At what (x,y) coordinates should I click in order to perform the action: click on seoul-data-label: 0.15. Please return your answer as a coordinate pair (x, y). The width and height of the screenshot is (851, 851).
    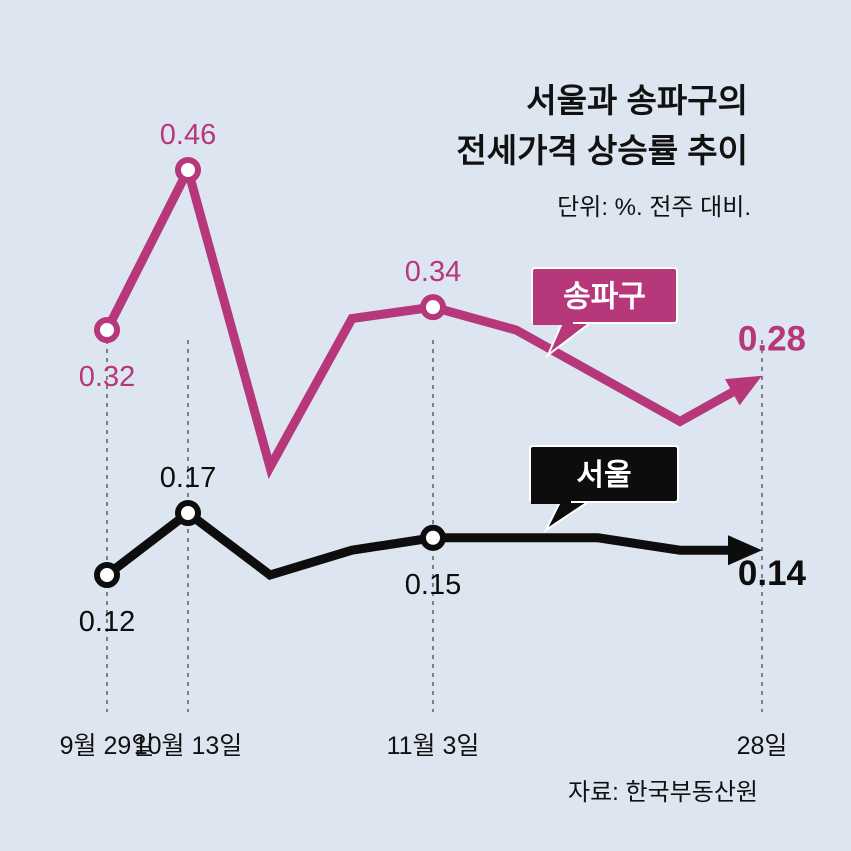
    Looking at the image, I should click on (433, 585).